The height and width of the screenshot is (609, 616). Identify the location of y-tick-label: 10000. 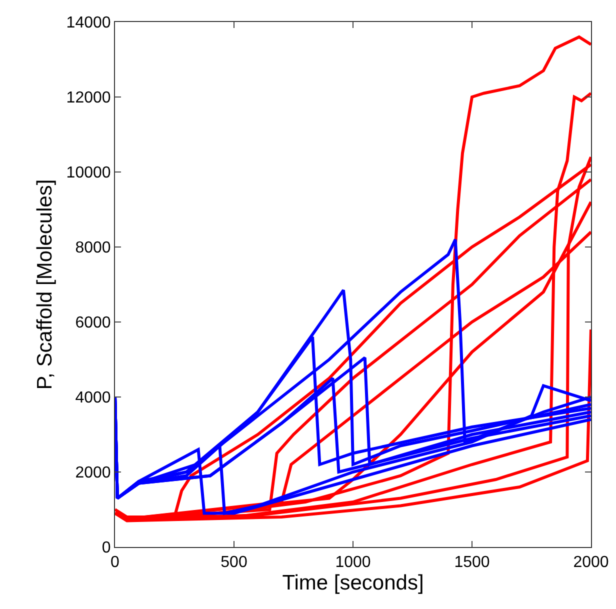
(88, 173).